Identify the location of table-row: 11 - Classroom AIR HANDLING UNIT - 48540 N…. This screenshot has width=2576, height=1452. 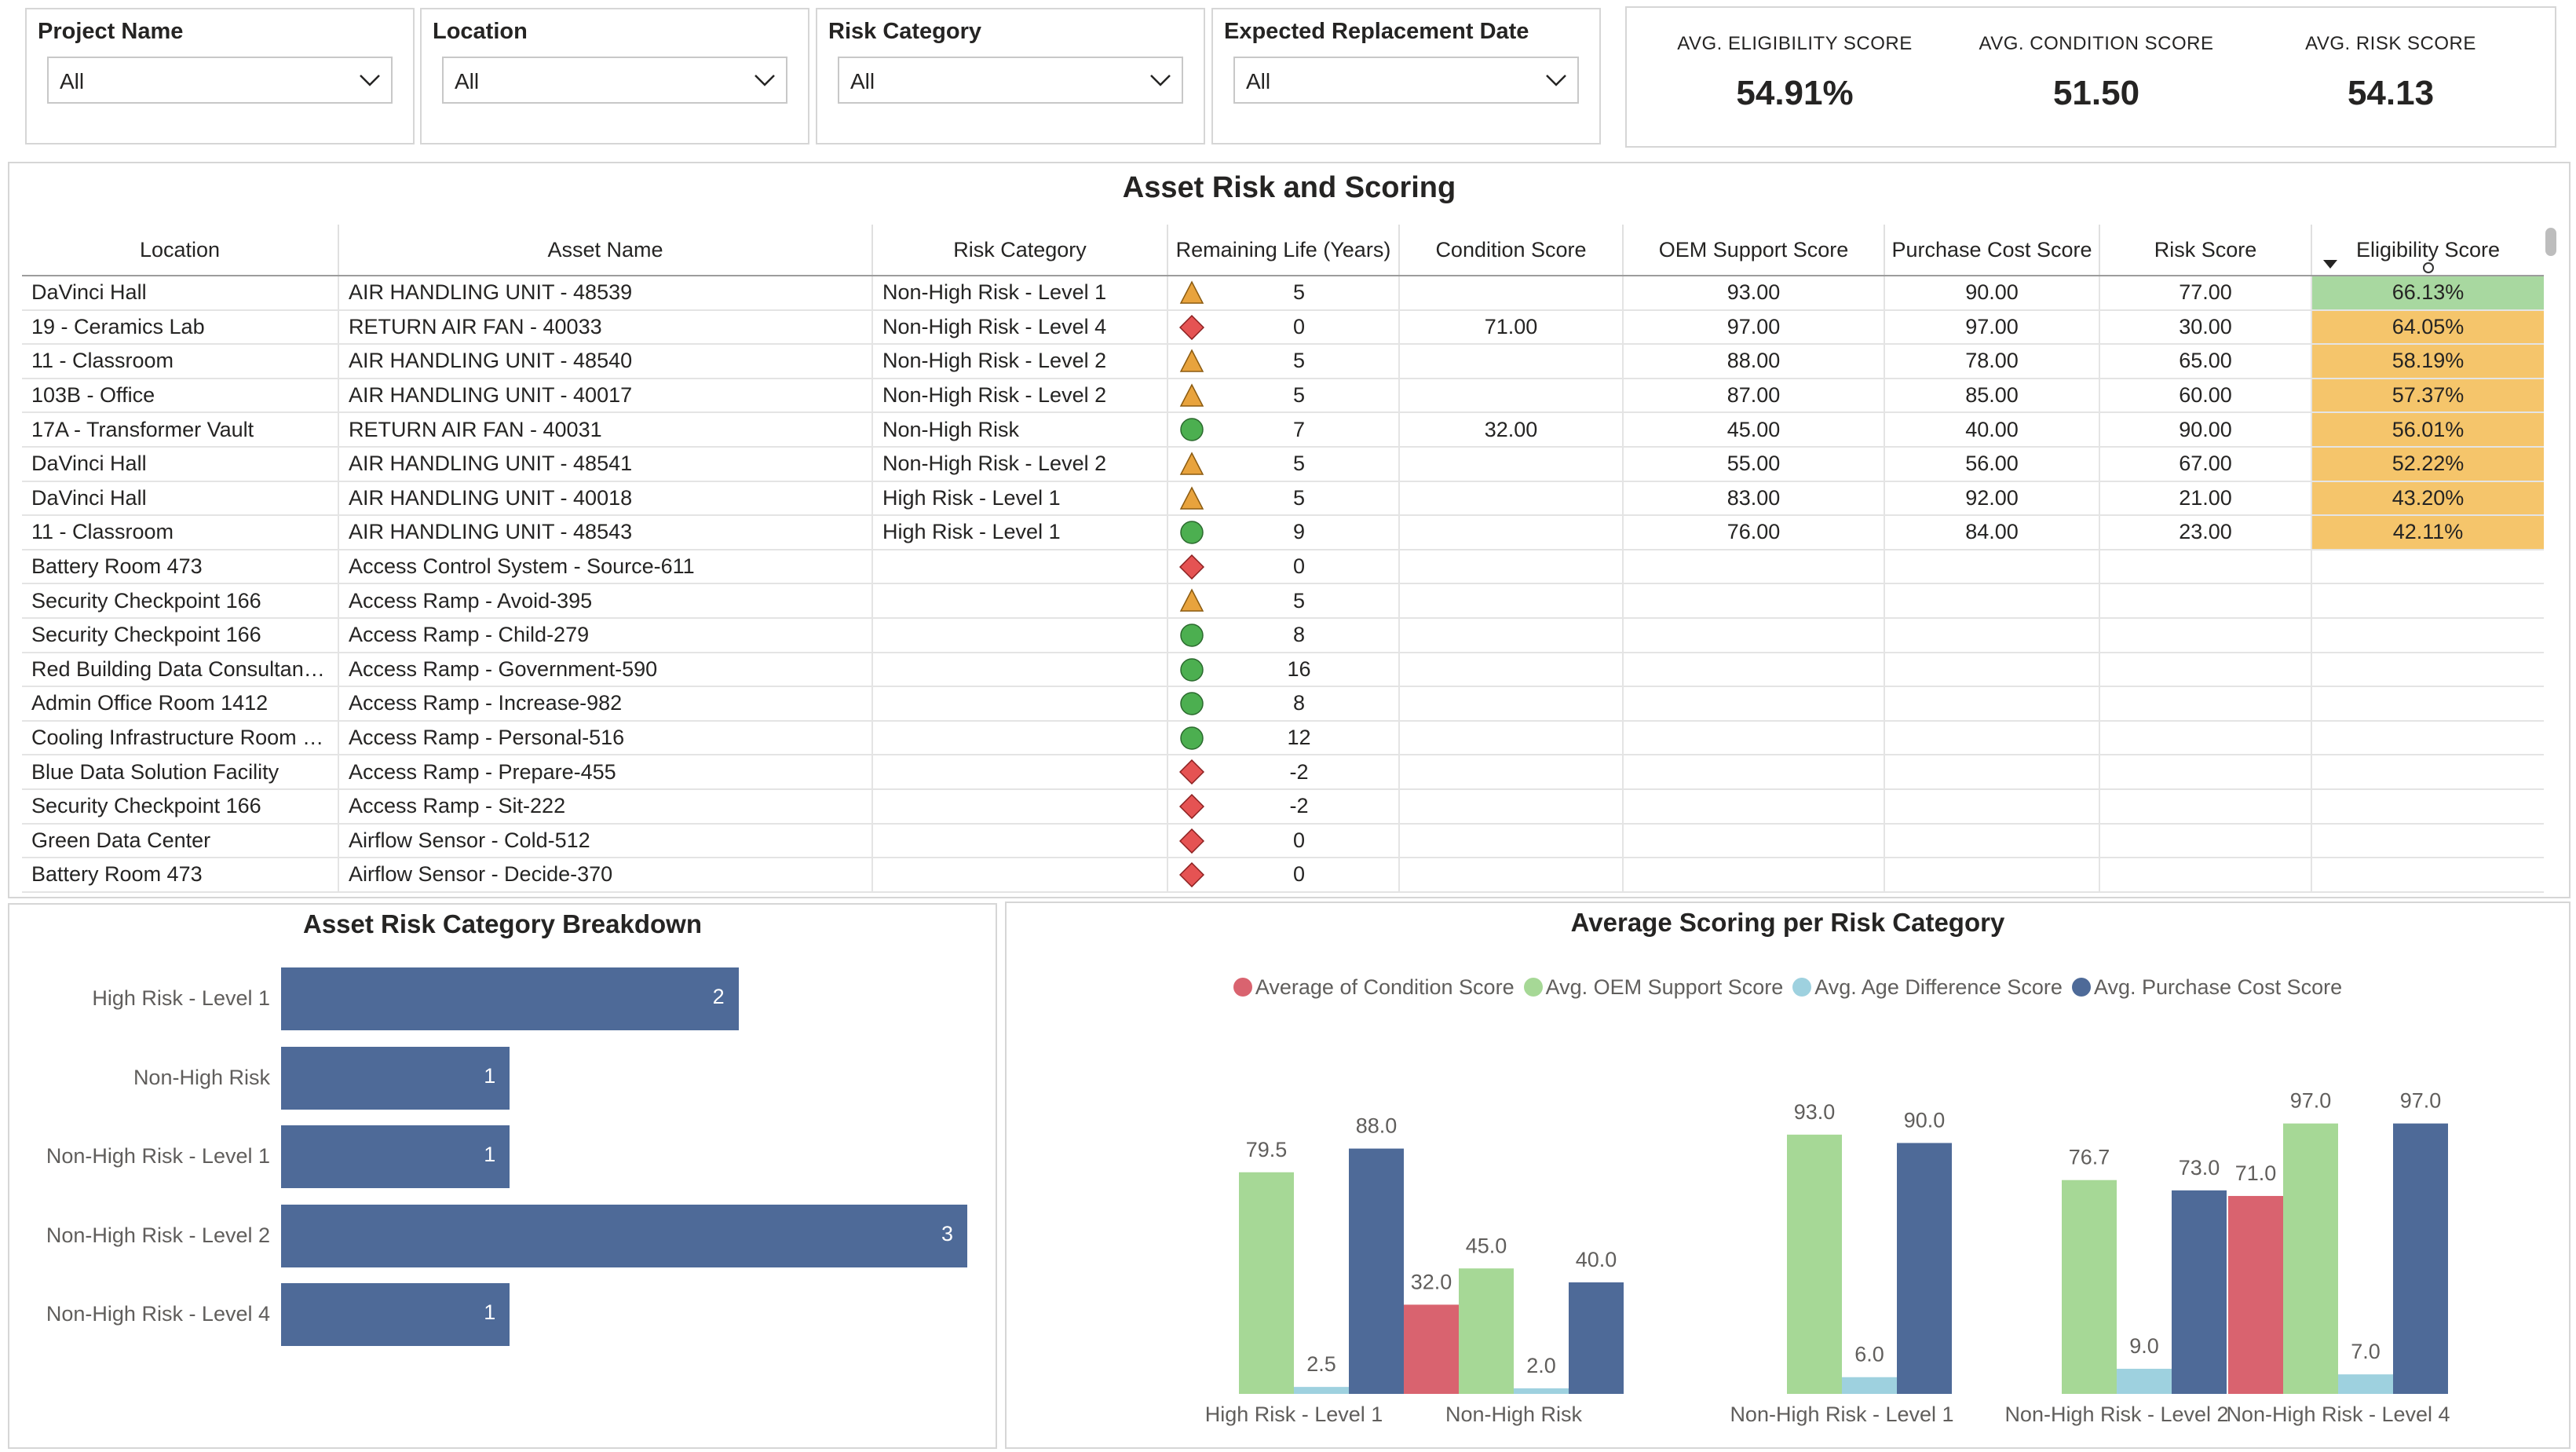
(1283, 361).